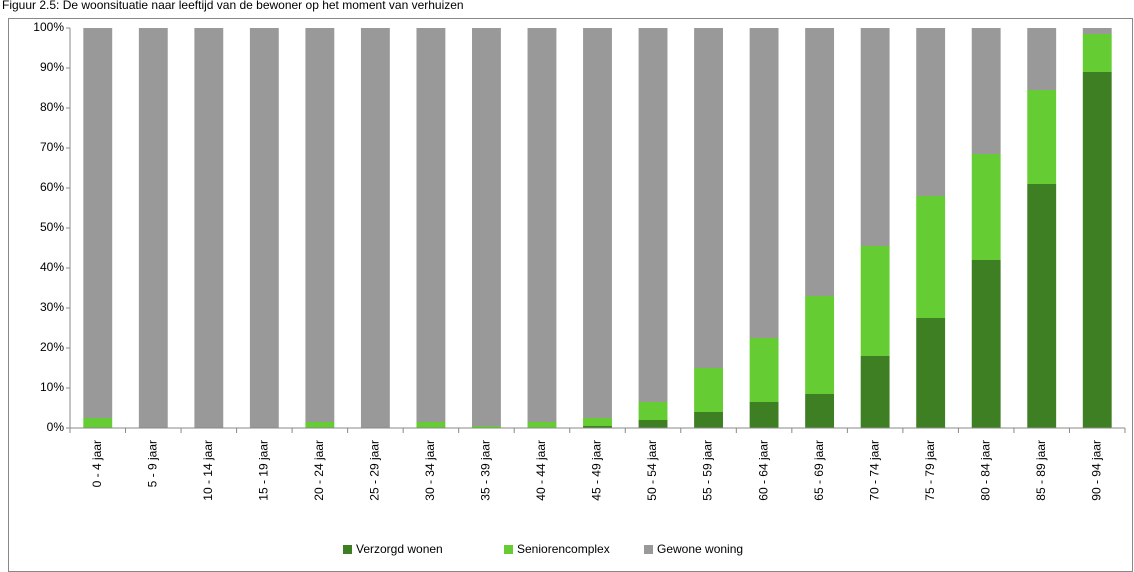 The image size is (1134, 572). I want to click on x-tick-label: 35 - 39 jaar, so click(486, 470).